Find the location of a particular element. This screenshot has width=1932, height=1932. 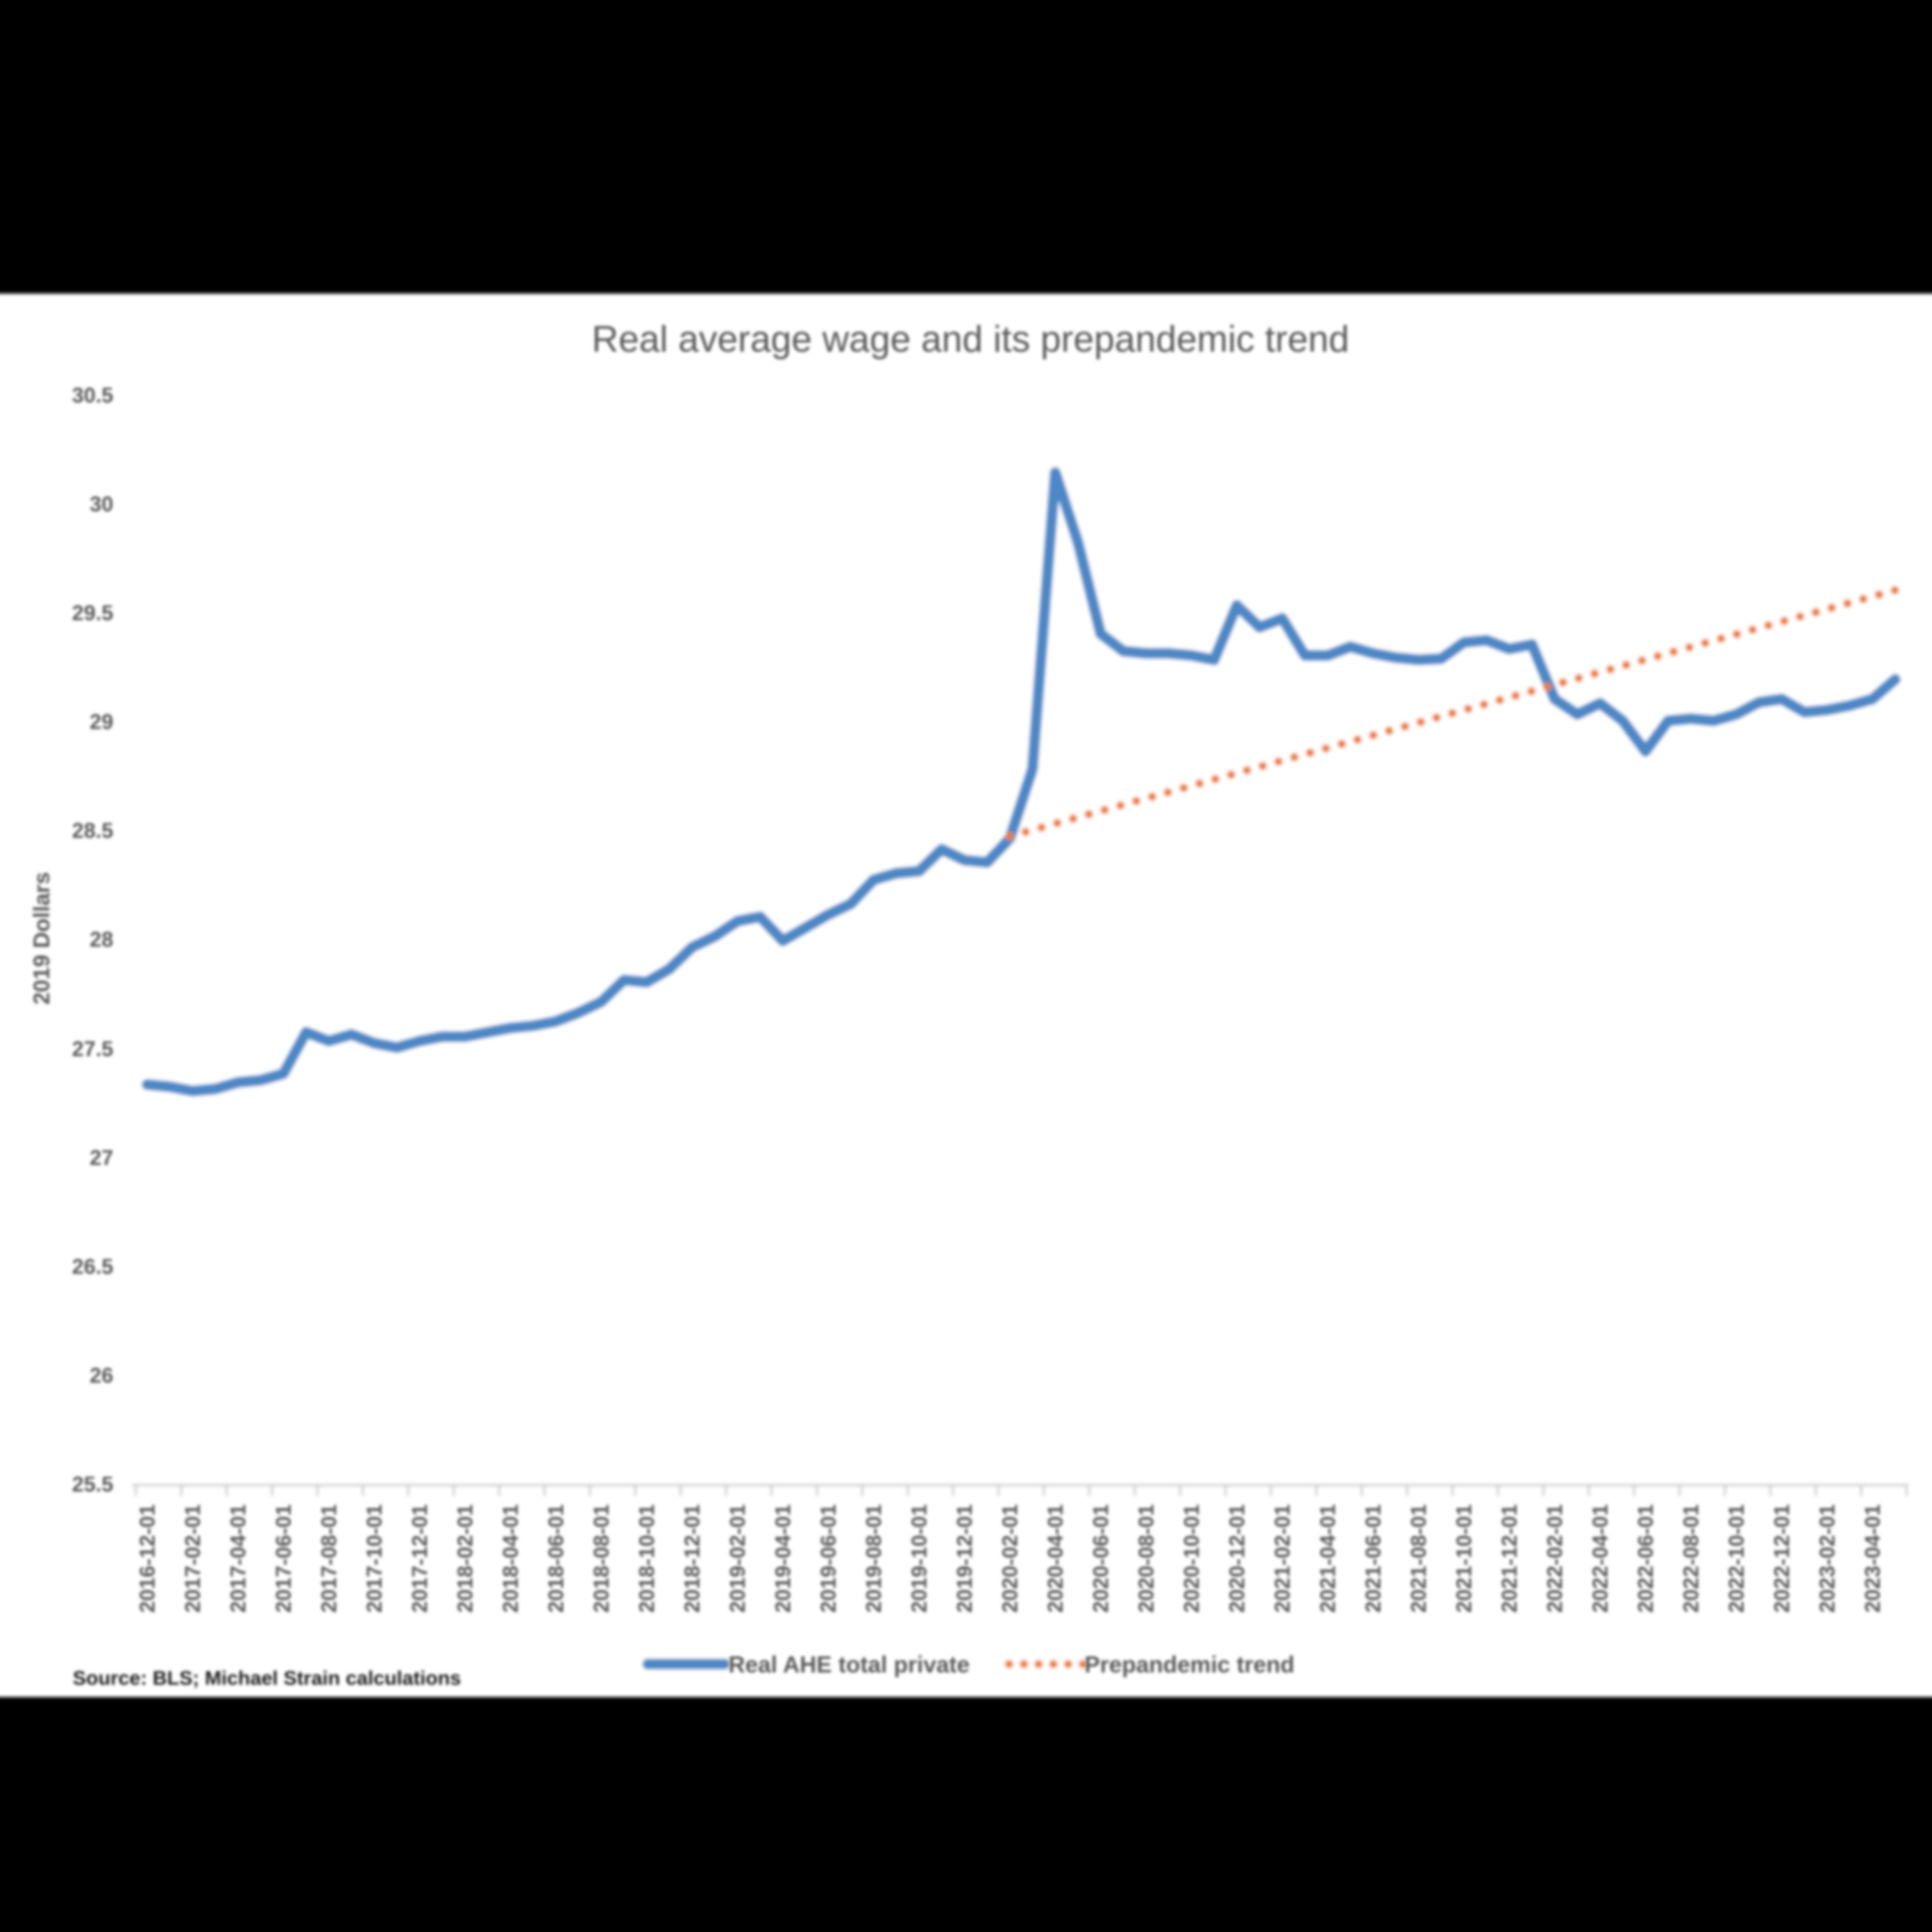

svg-text: 2019-02-01 is located at coordinates (738, 1558).